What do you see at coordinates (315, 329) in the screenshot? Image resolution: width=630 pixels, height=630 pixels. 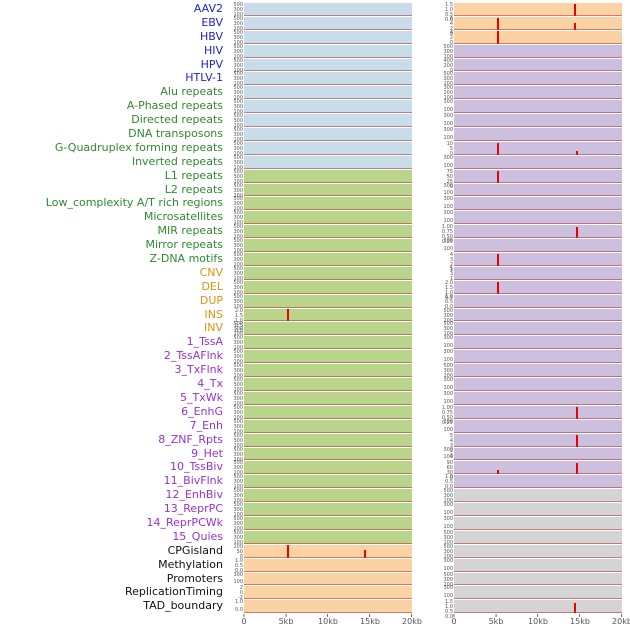 I see `track-row: INV 500 300 100 500 300 100` at bounding box center [315, 329].